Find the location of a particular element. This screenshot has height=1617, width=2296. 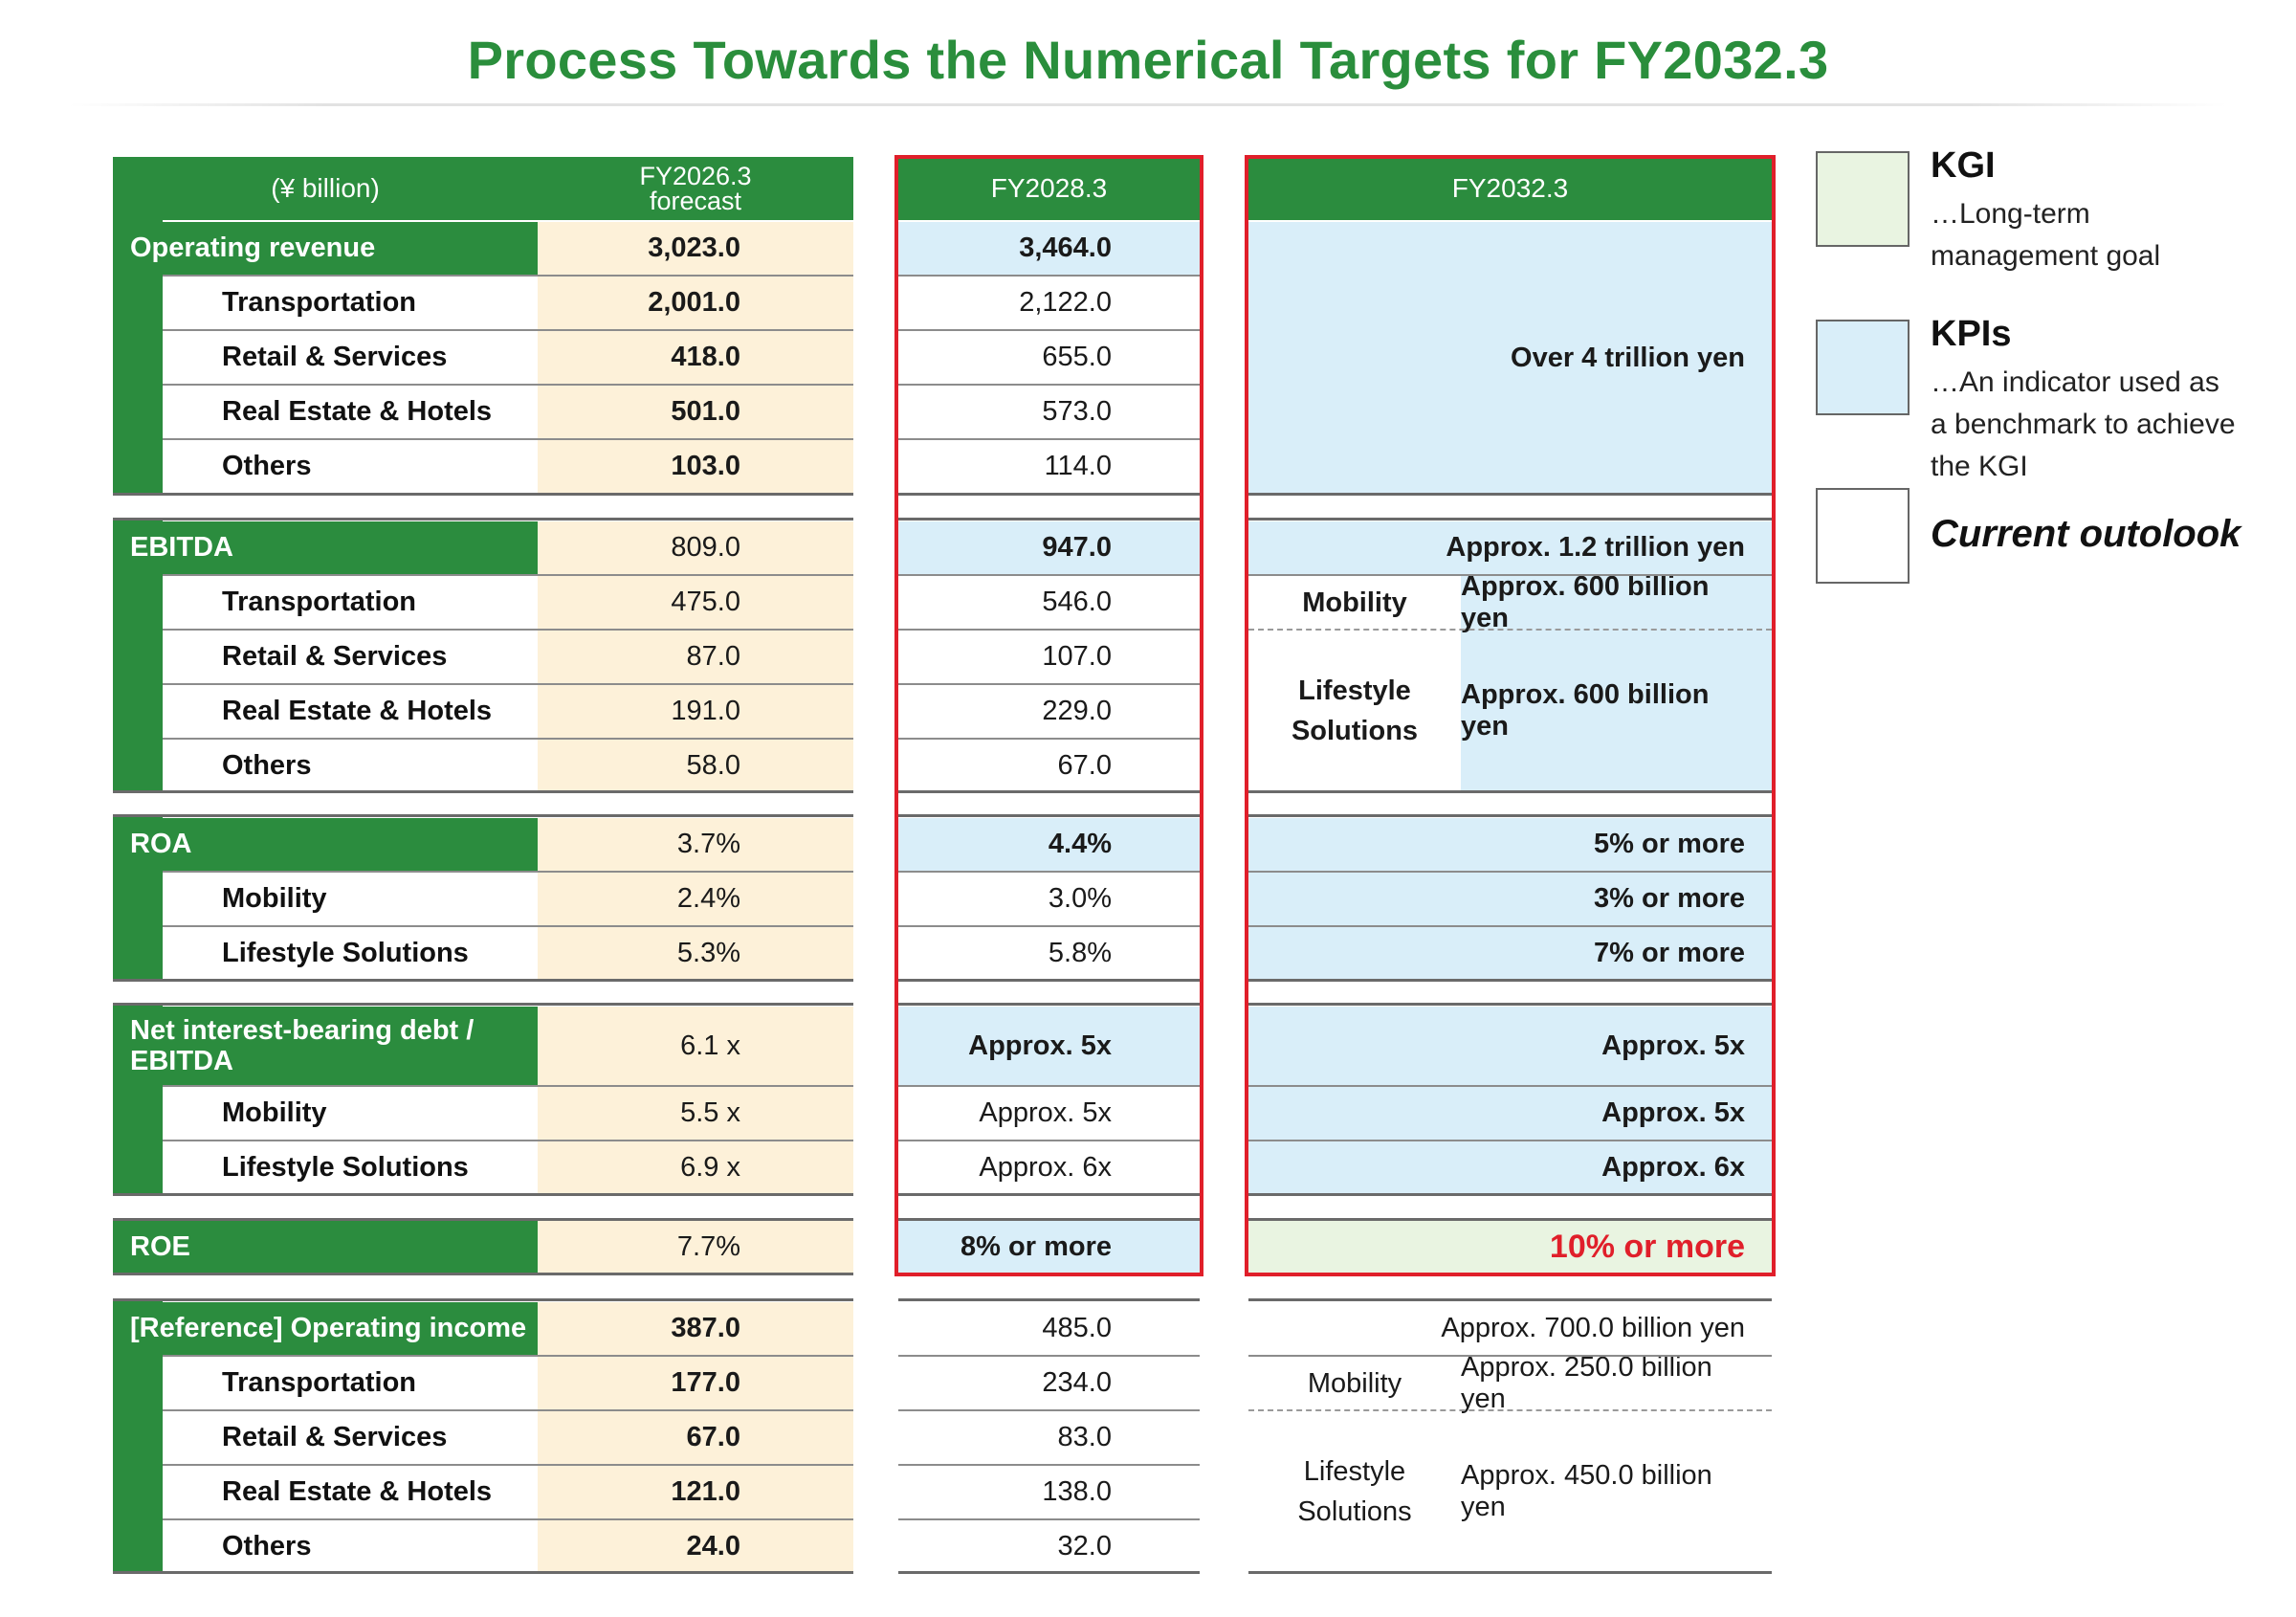

operating-revenue-fy2028: 3,464.0 is located at coordinates (1065, 248).